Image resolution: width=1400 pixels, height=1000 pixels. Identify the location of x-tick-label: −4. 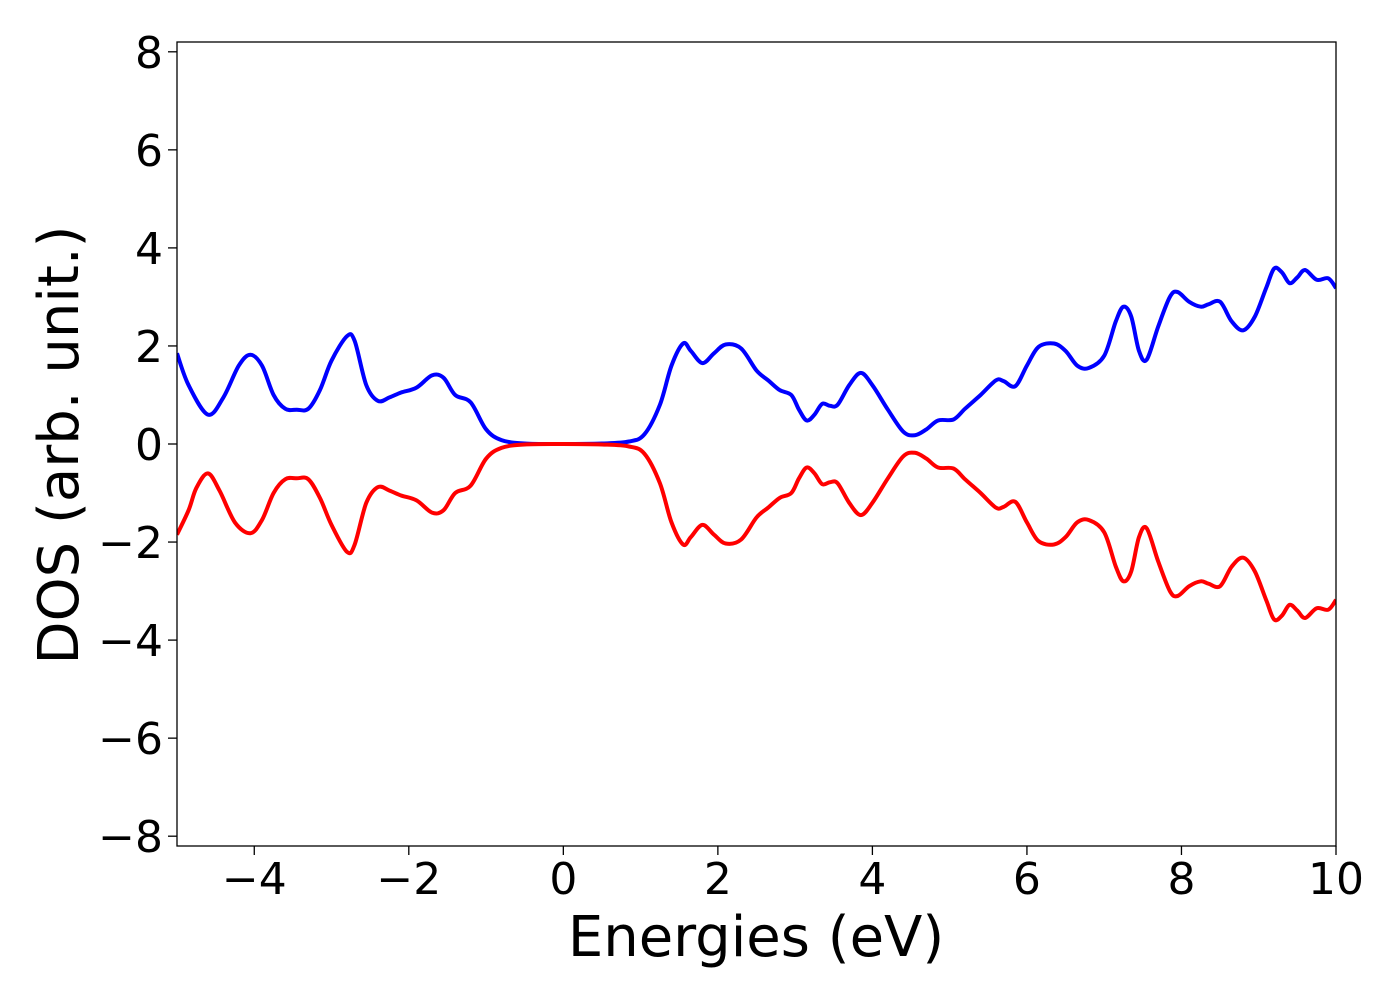
(254, 879).